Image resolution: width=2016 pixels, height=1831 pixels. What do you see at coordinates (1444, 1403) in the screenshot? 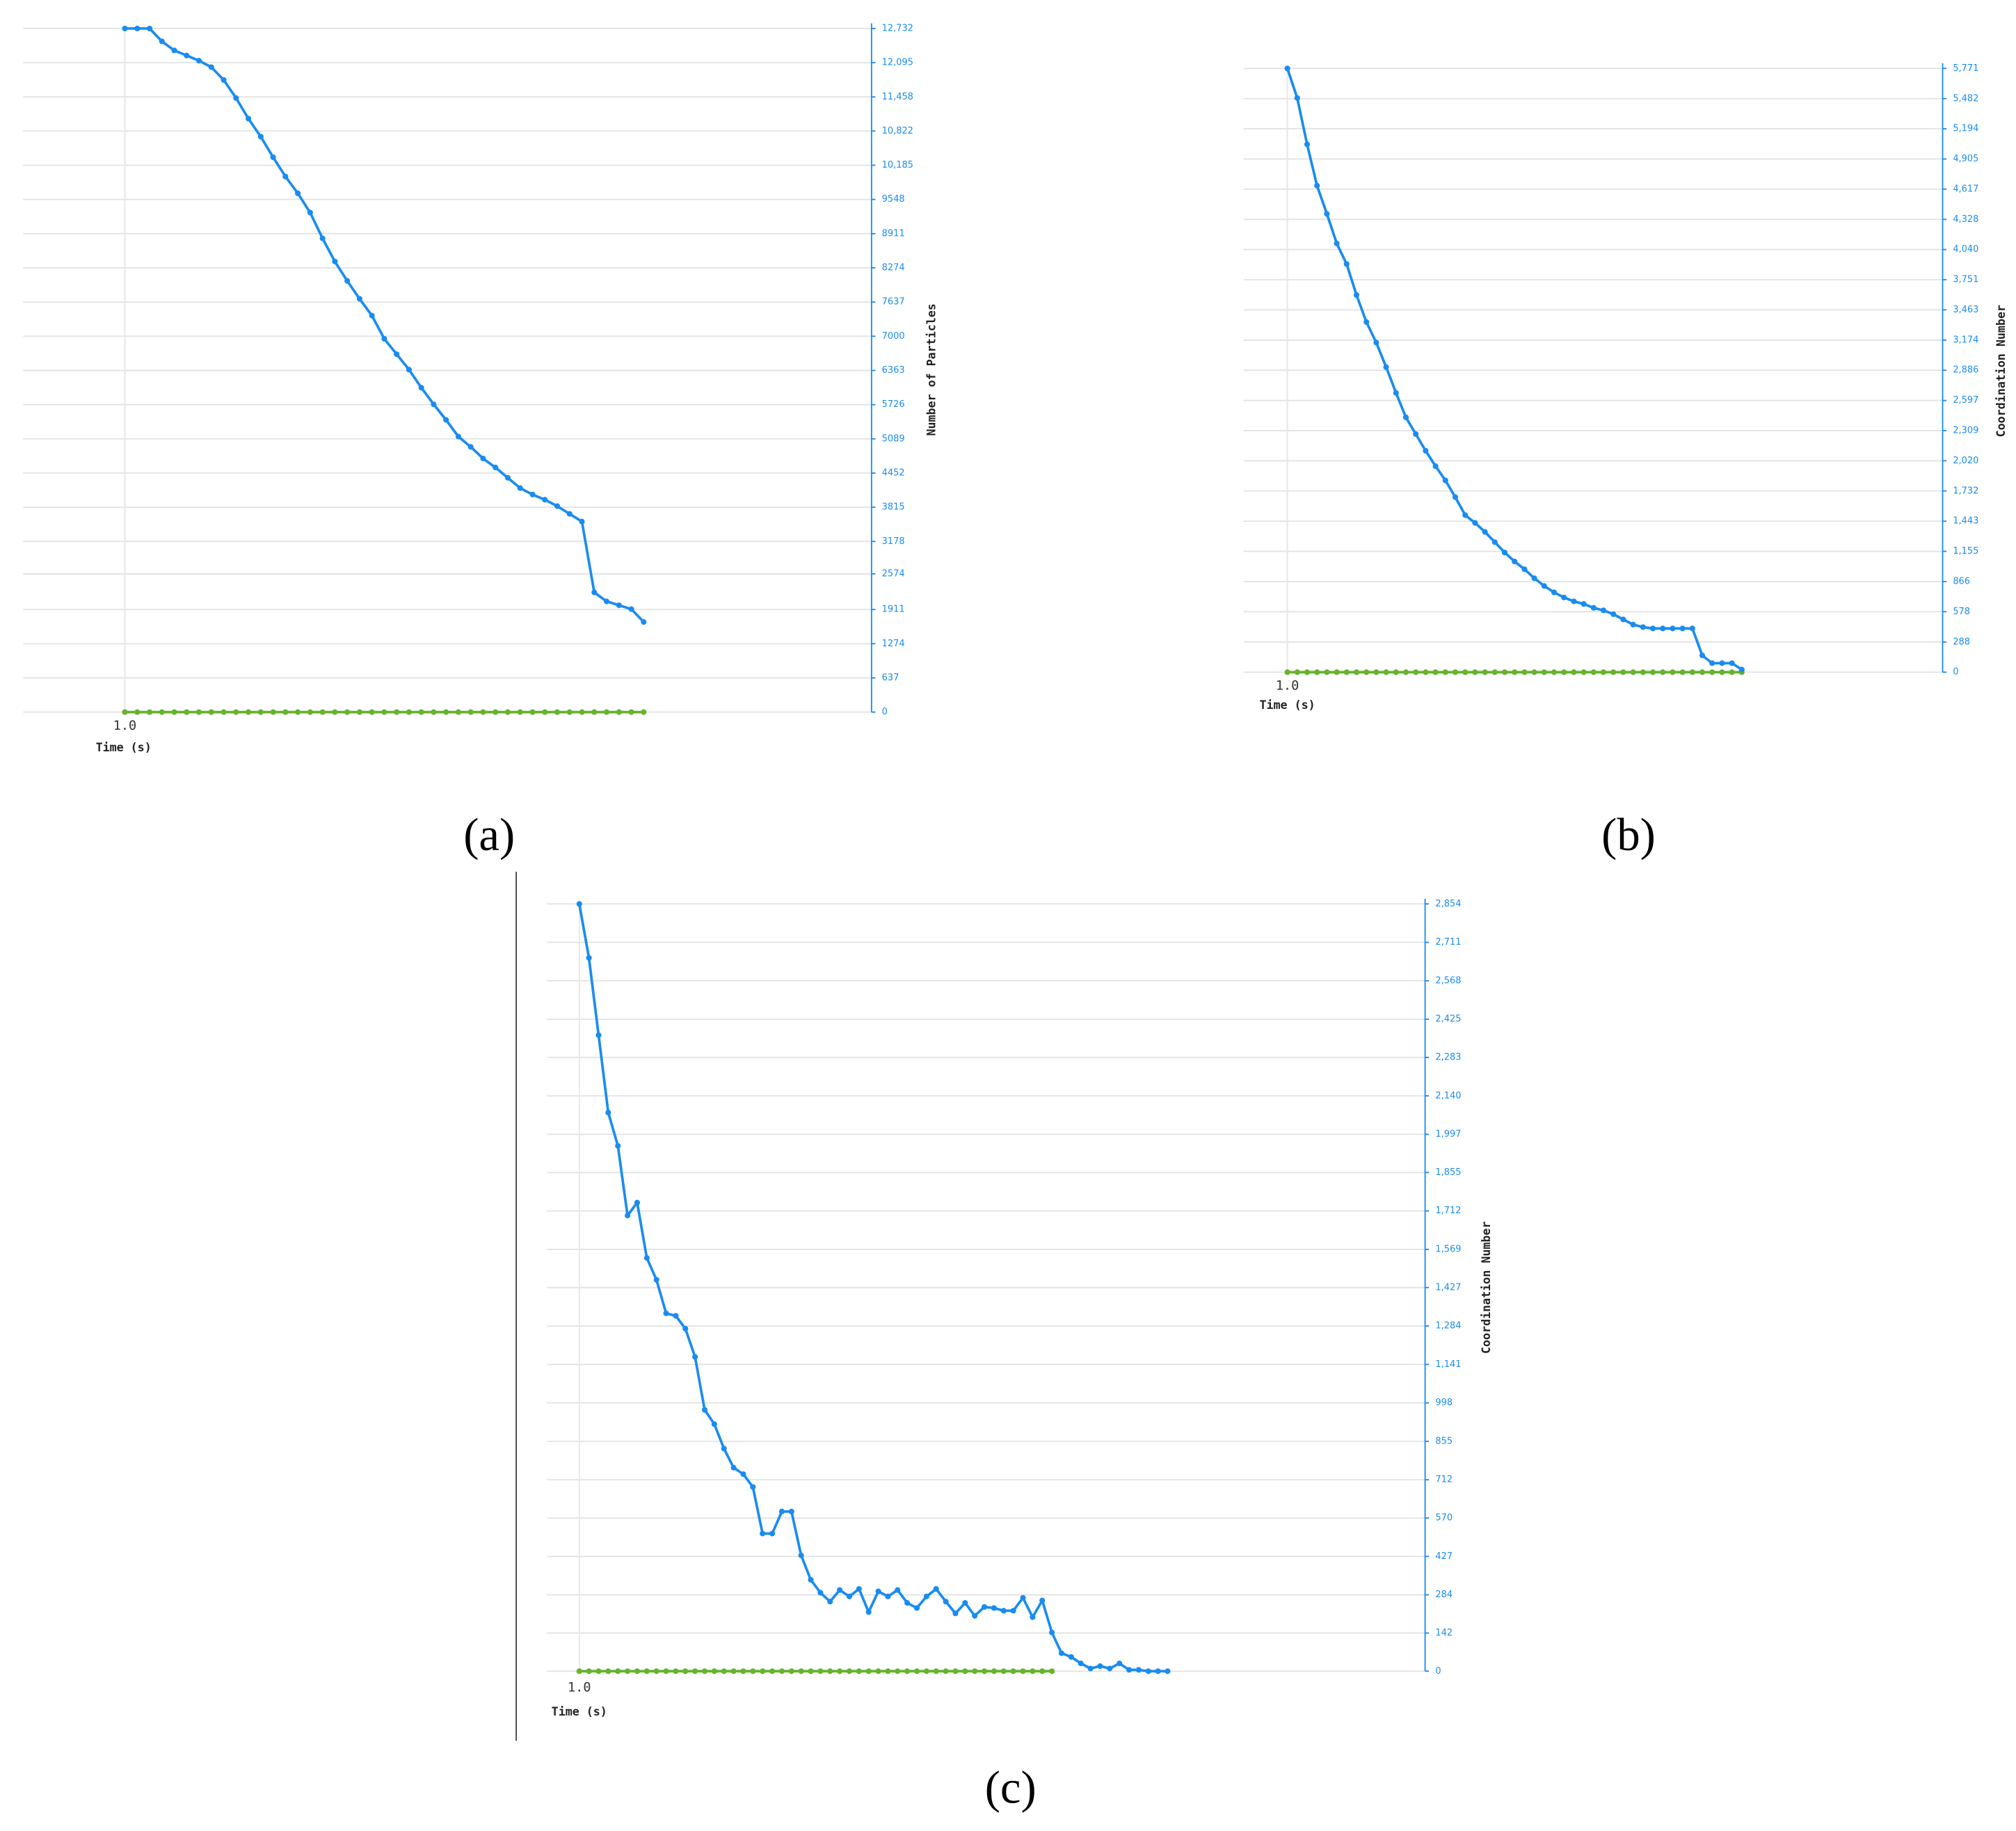
I see `y-tick-label: 998` at bounding box center [1444, 1403].